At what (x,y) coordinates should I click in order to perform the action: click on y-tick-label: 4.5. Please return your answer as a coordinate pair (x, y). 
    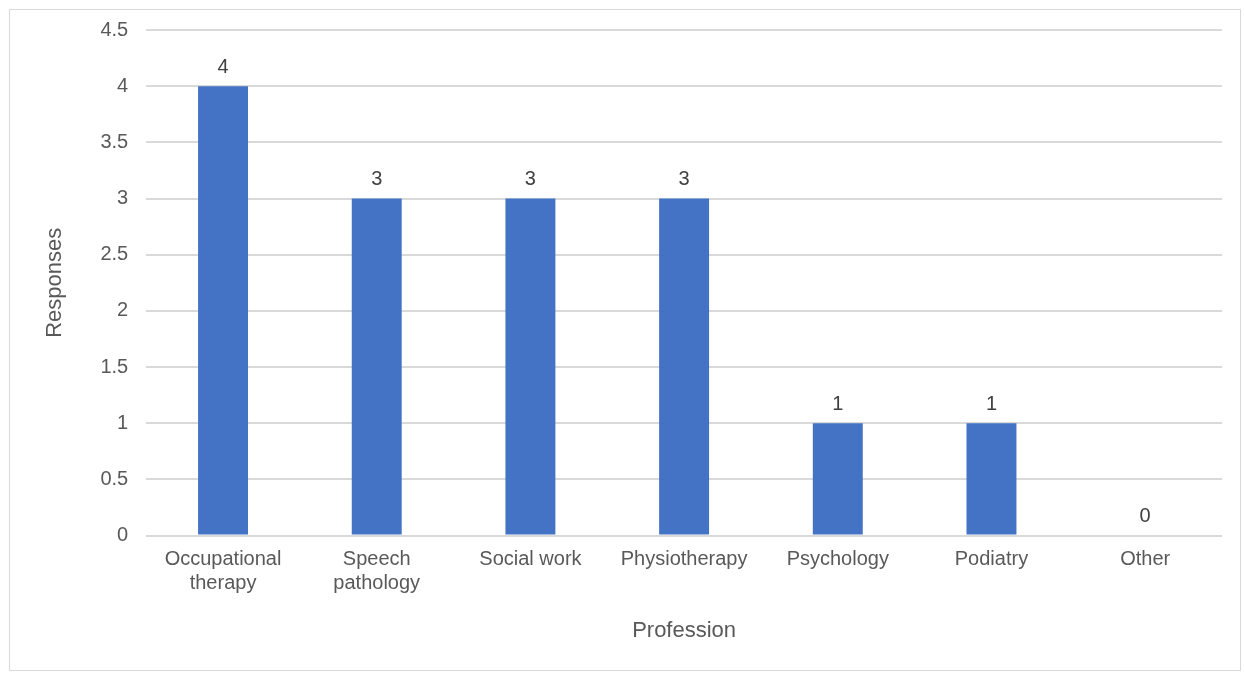
    Looking at the image, I should click on (114, 28).